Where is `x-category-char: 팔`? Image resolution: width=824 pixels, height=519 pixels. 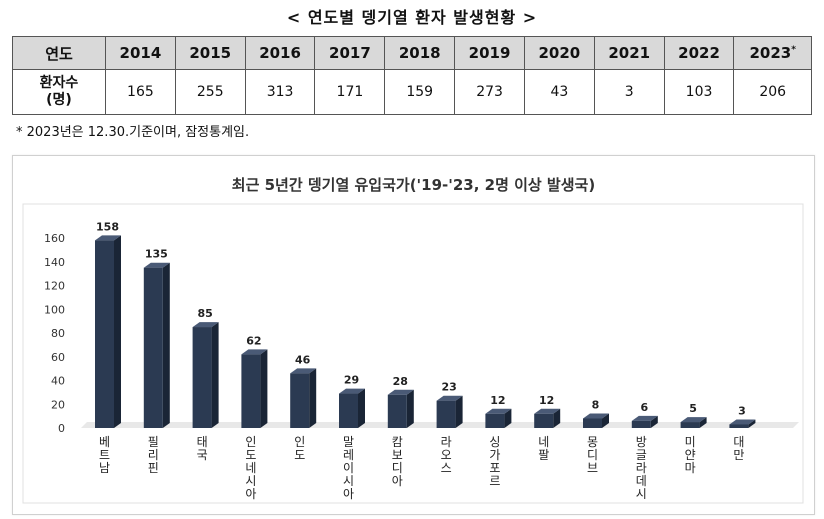
x-category-char: 팔 is located at coordinates (543, 455).